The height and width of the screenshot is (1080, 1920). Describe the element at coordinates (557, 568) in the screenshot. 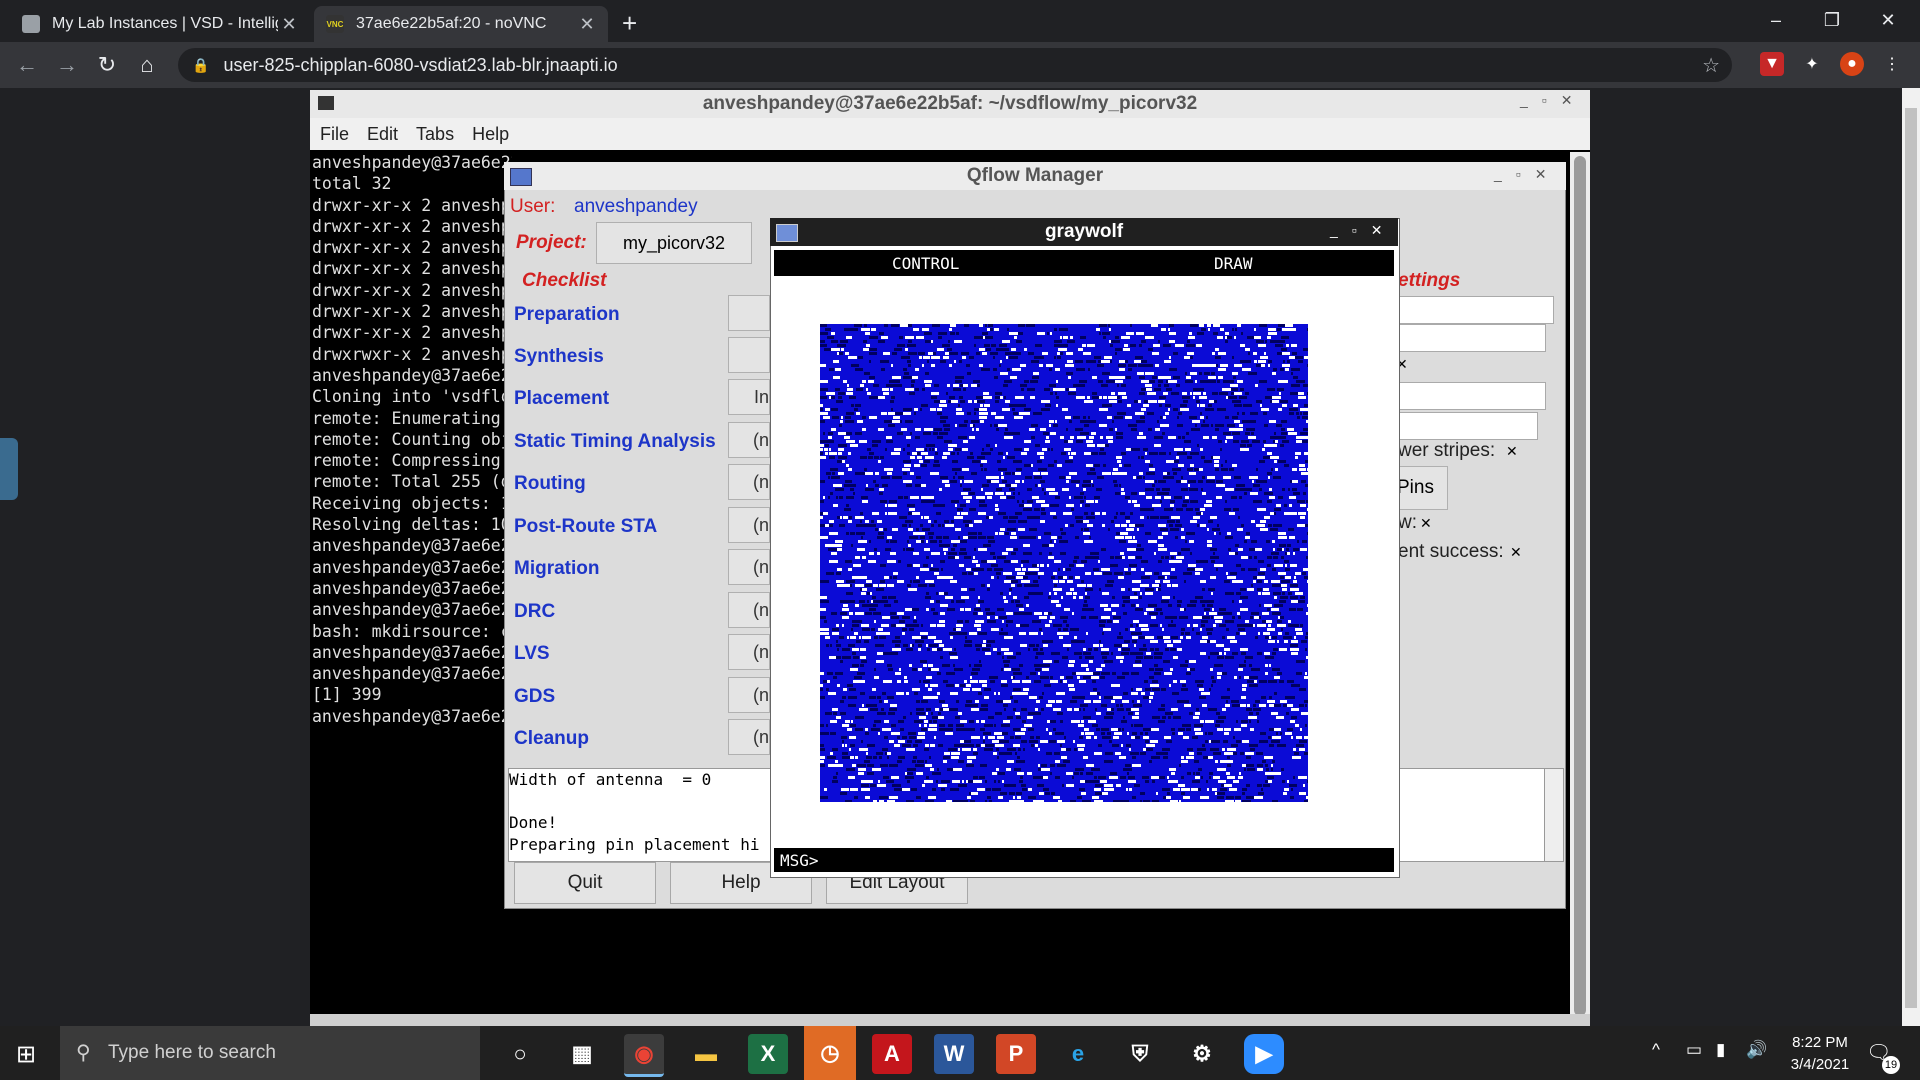

I see `step-migration: Migration` at that location.